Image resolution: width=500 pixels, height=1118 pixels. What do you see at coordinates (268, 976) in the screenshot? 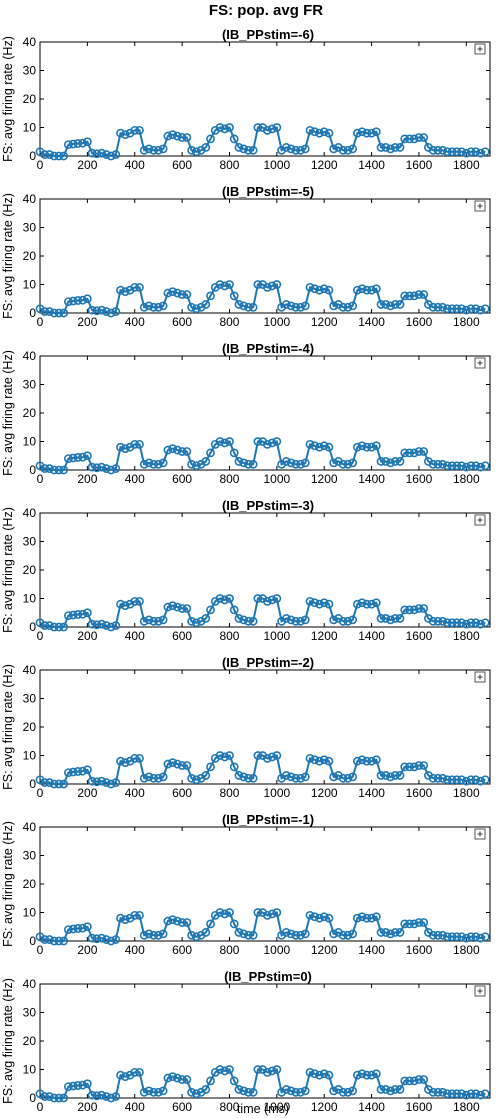
I see `subplot-title: (IB_PPstim=0)` at bounding box center [268, 976].